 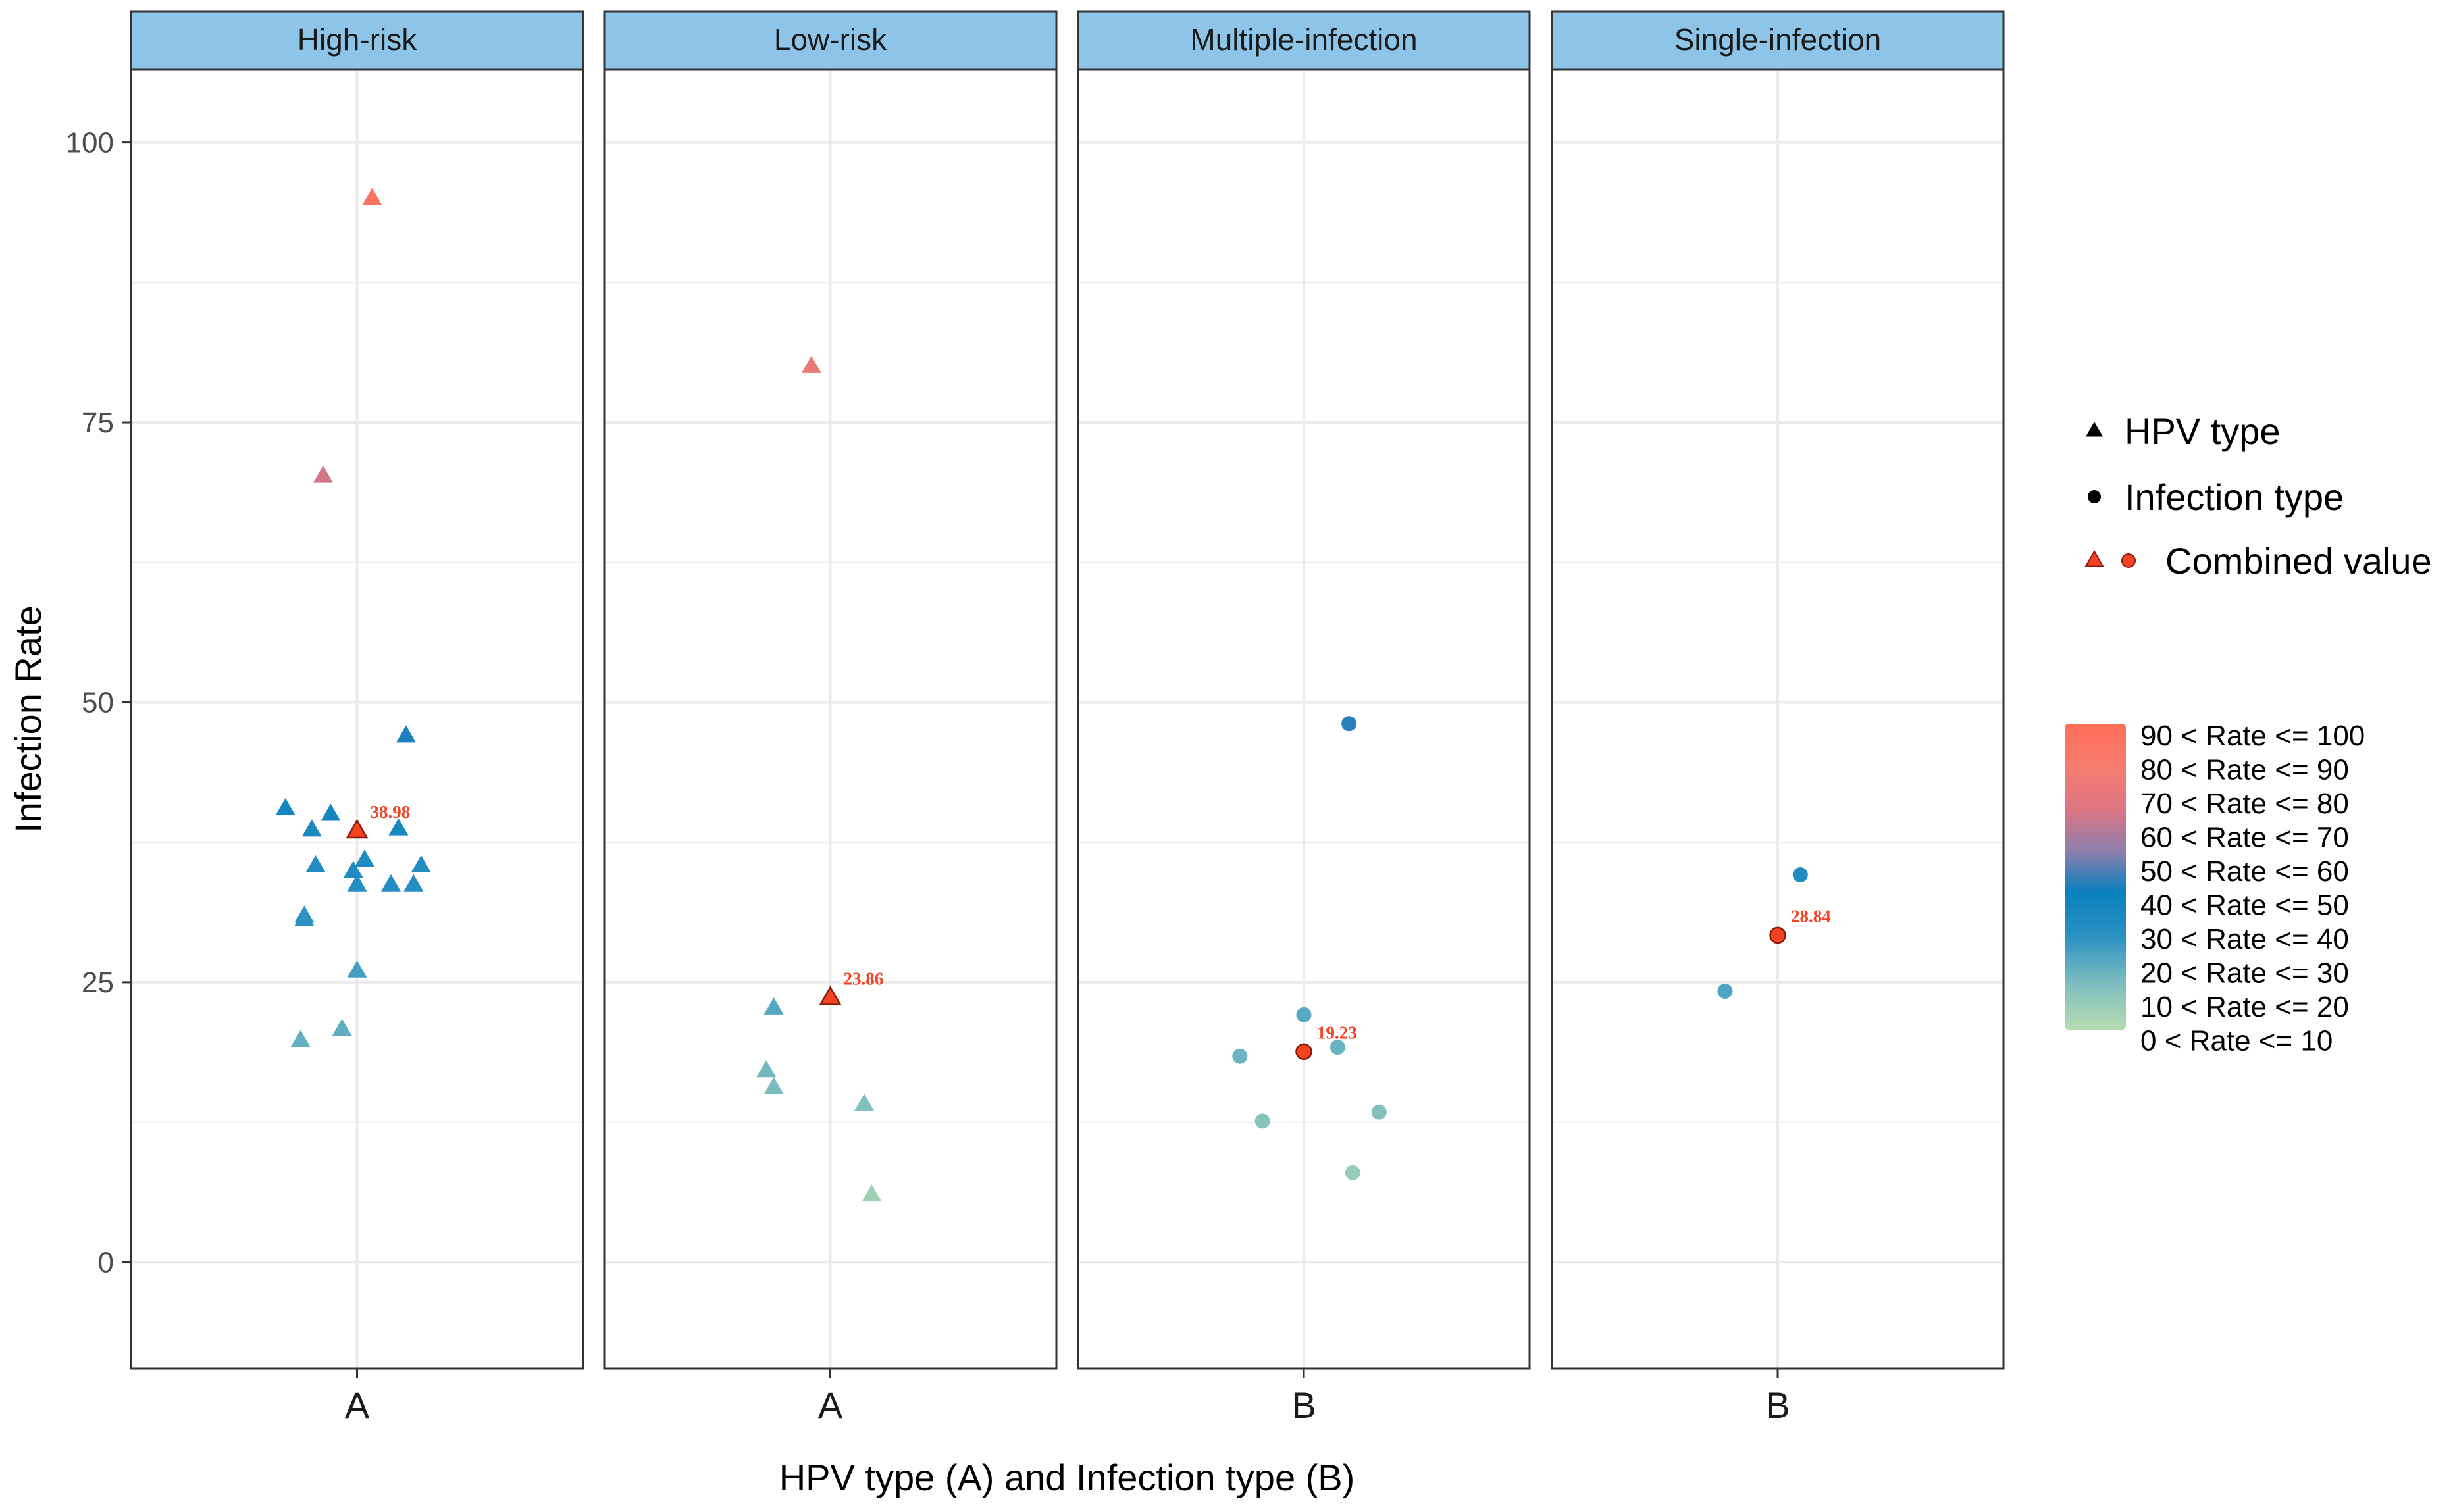 I want to click on legend-label: HPV type, so click(x=2203, y=431).